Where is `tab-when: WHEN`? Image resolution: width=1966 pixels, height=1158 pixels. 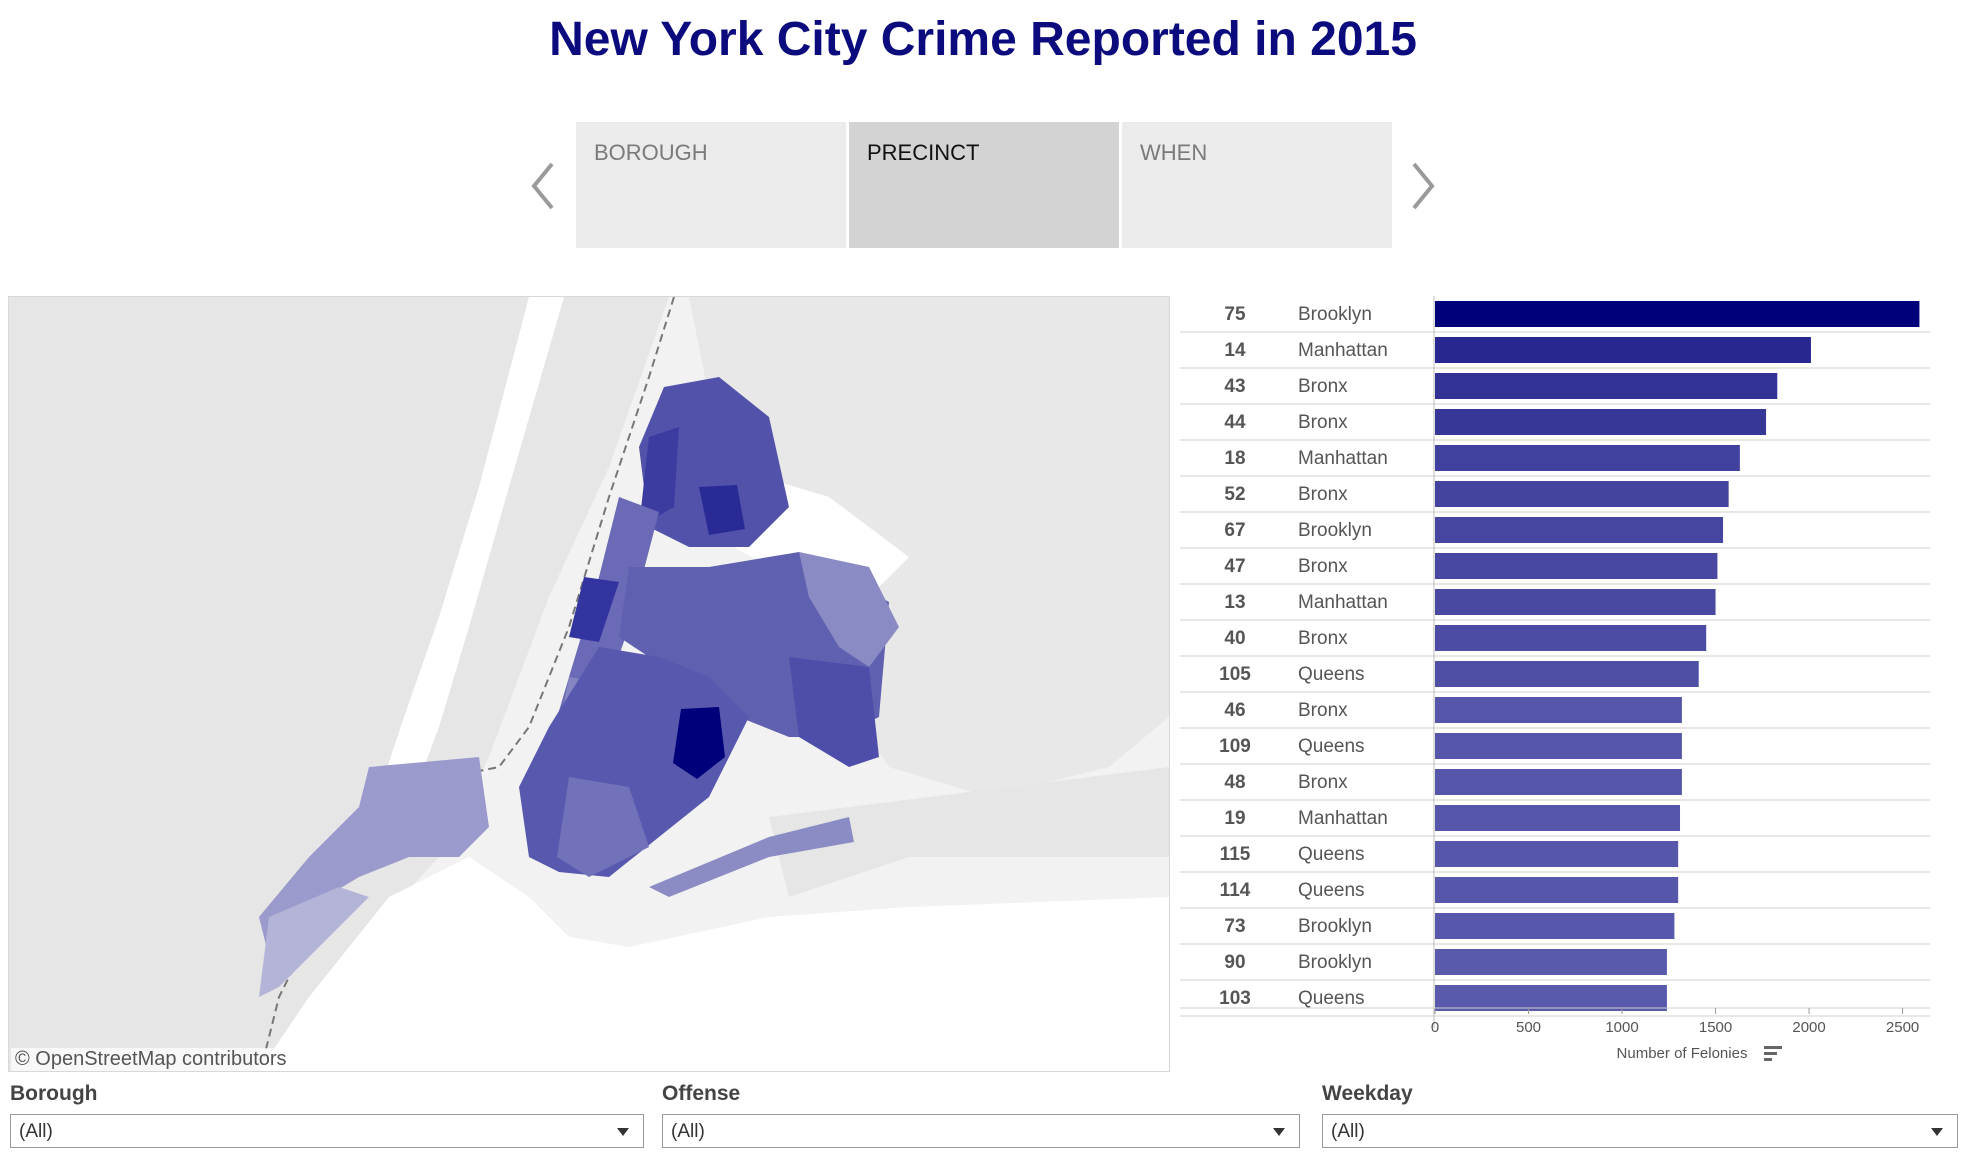 tab-when: WHEN is located at coordinates (1257, 185).